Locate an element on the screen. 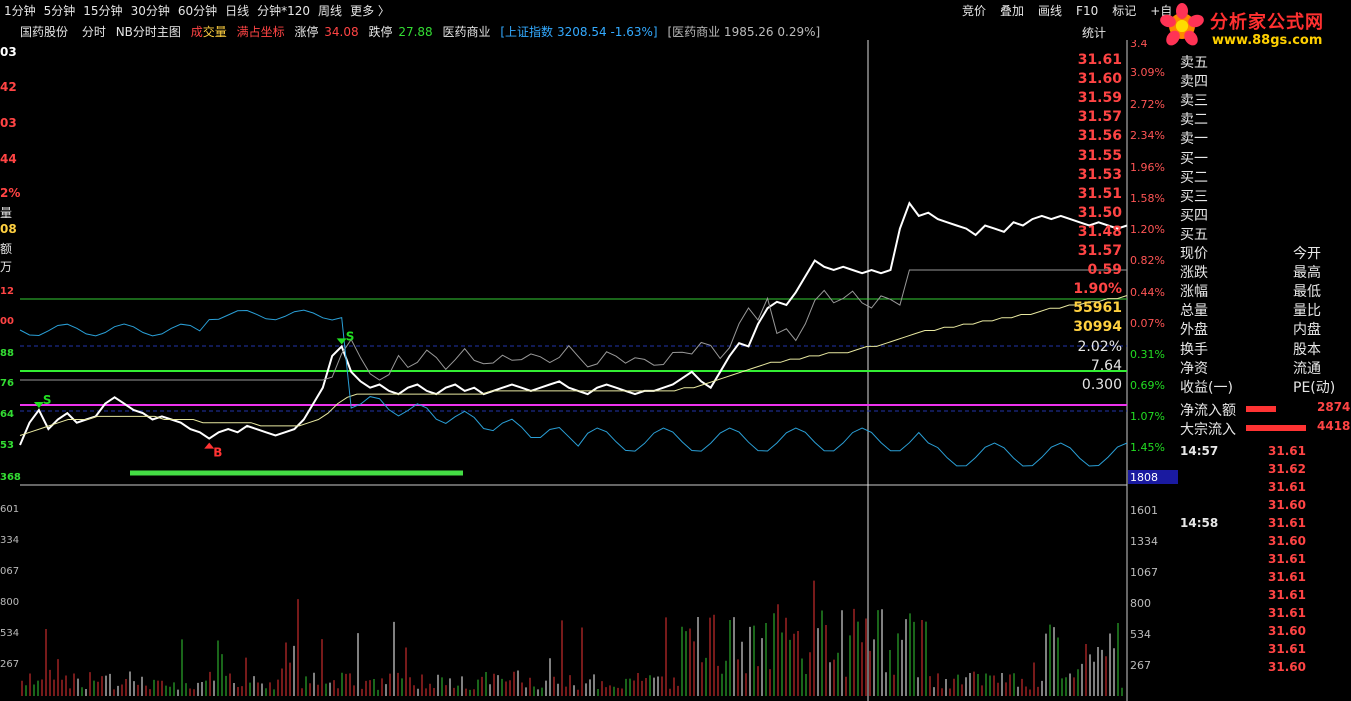 Image resolution: width=1351 pixels, height=701 pixels. volume-tick-0: 1601 is located at coordinates (1144, 510).